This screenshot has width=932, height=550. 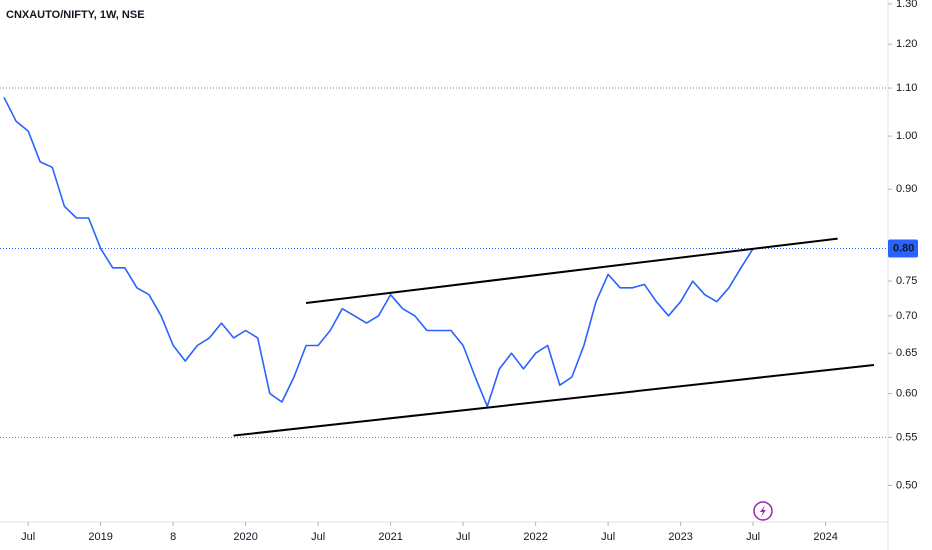 I want to click on y-tick-label: 0.90, so click(x=906, y=189).